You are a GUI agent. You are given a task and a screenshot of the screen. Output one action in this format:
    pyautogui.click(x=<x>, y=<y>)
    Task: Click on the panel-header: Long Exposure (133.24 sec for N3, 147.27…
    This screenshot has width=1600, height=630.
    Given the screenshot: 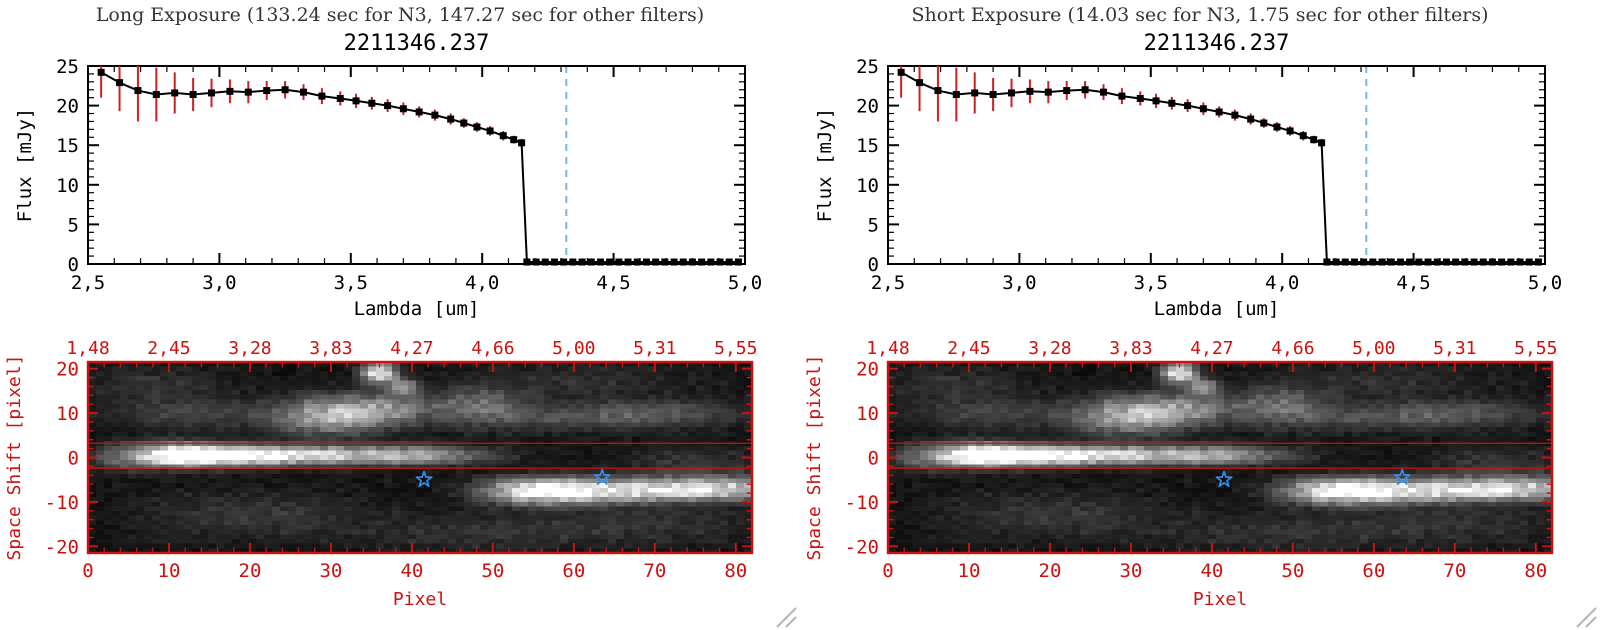 What is the action you would take?
    pyautogui.click(x=400, y=15)
    